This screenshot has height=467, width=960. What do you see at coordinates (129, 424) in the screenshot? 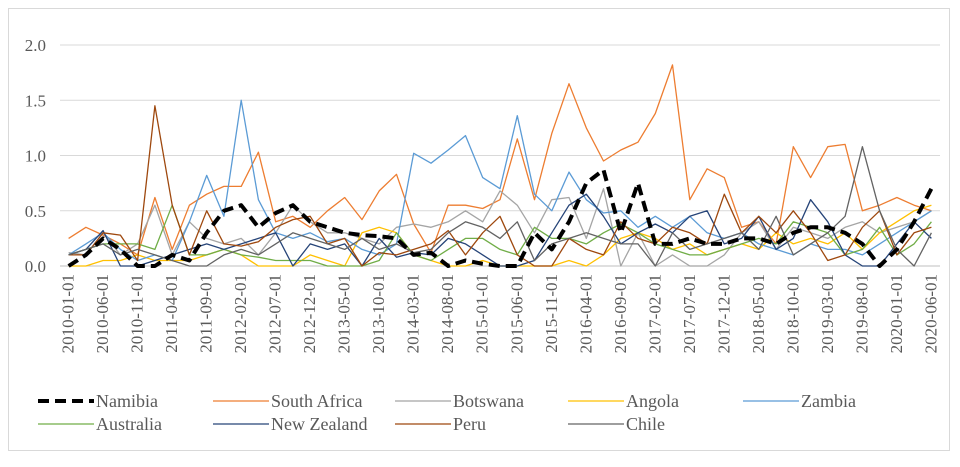
I see `legend-label-australia: Australia` at bounding box center [129, 424].